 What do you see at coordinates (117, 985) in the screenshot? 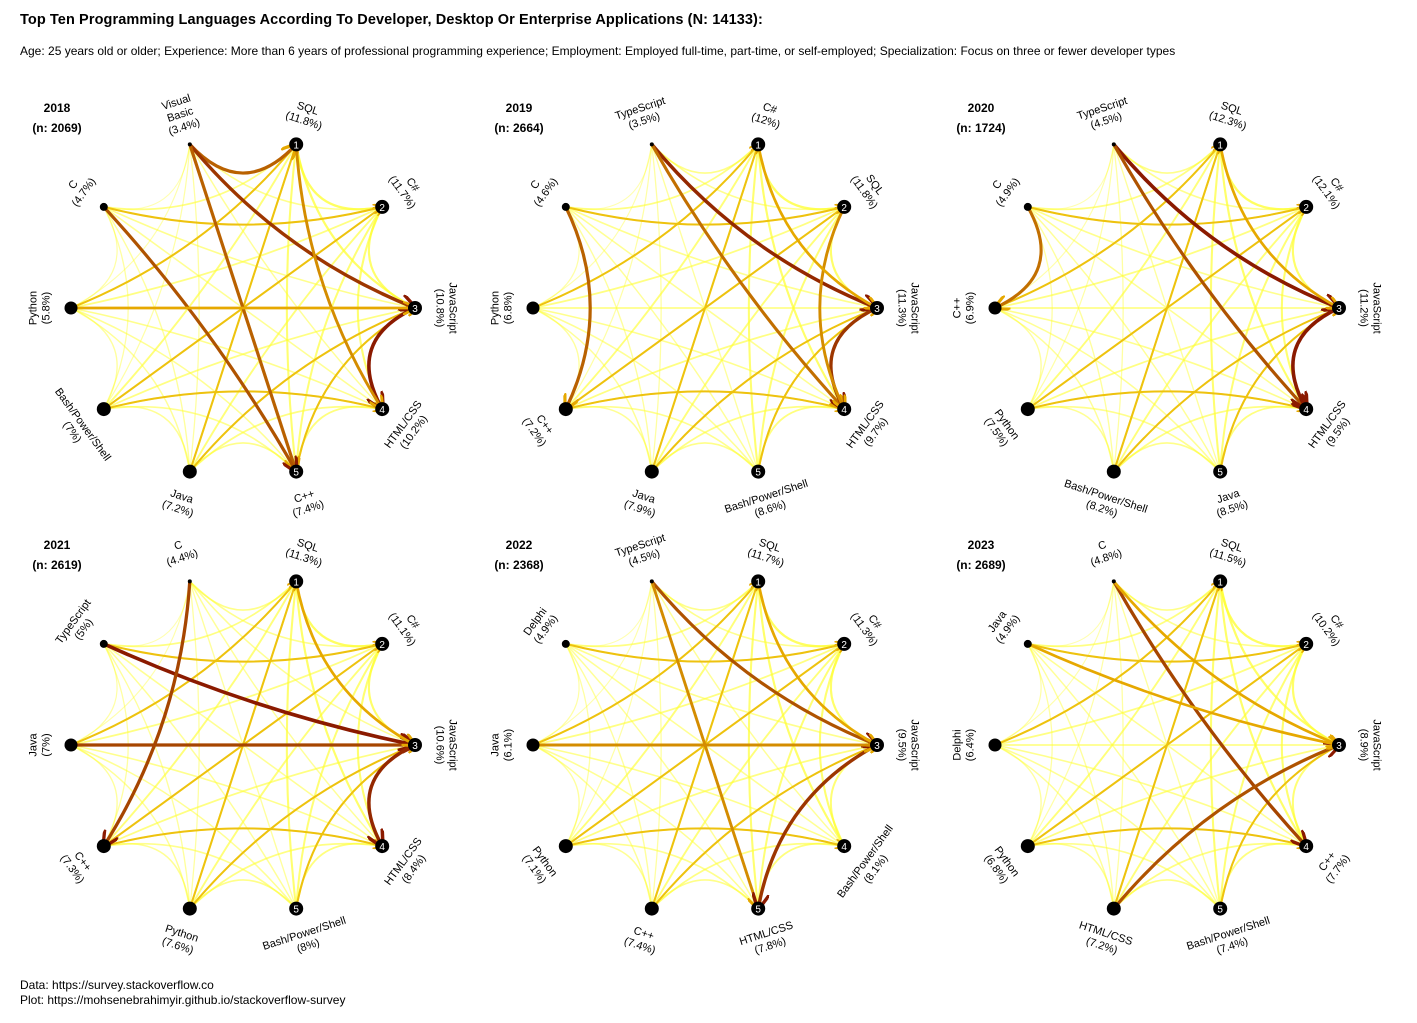
I see `footer-data-source: Data: https://survey.stackoverflow.co` at bounding box center [117, 985].